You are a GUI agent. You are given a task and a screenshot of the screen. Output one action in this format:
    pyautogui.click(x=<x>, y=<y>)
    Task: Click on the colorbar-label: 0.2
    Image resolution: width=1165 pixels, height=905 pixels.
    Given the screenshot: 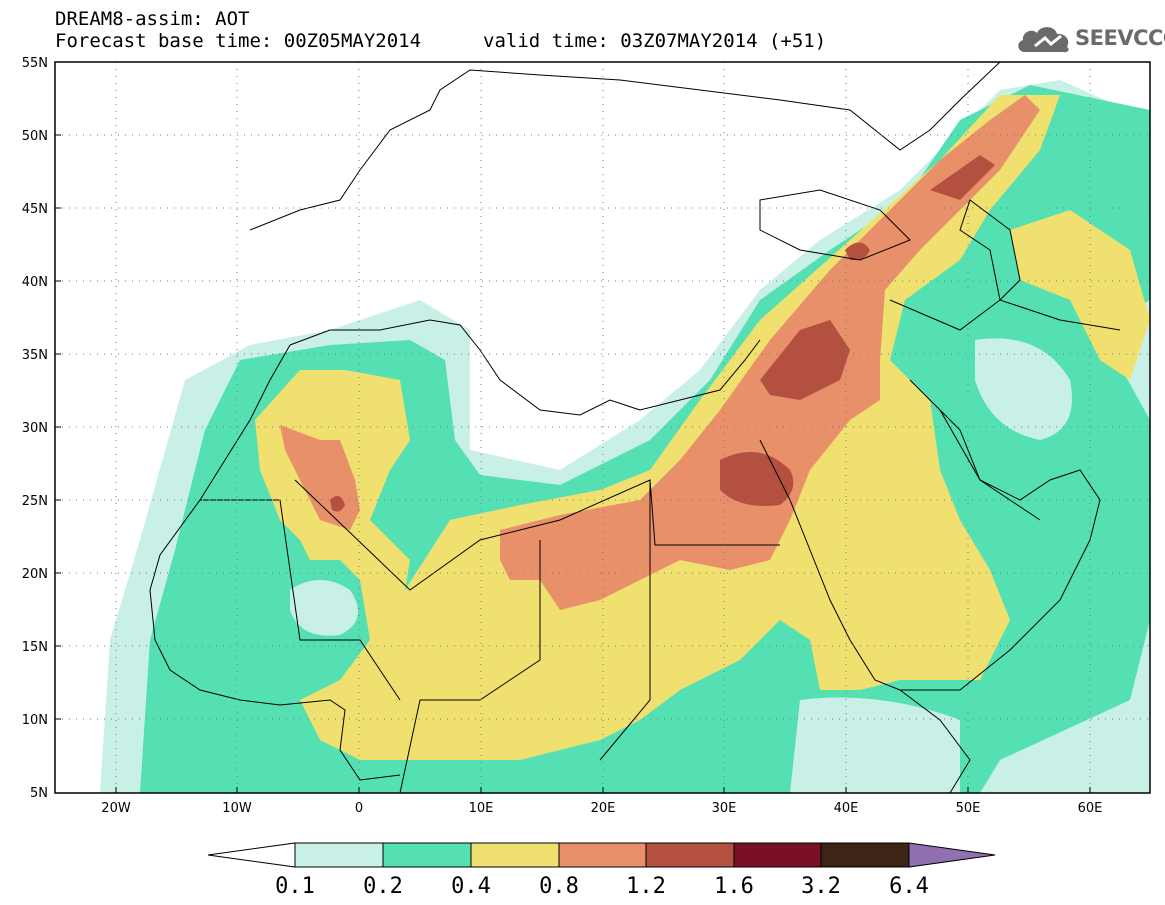 What is the action you would take?
    pyautogui.click(x=383, y=886)
    